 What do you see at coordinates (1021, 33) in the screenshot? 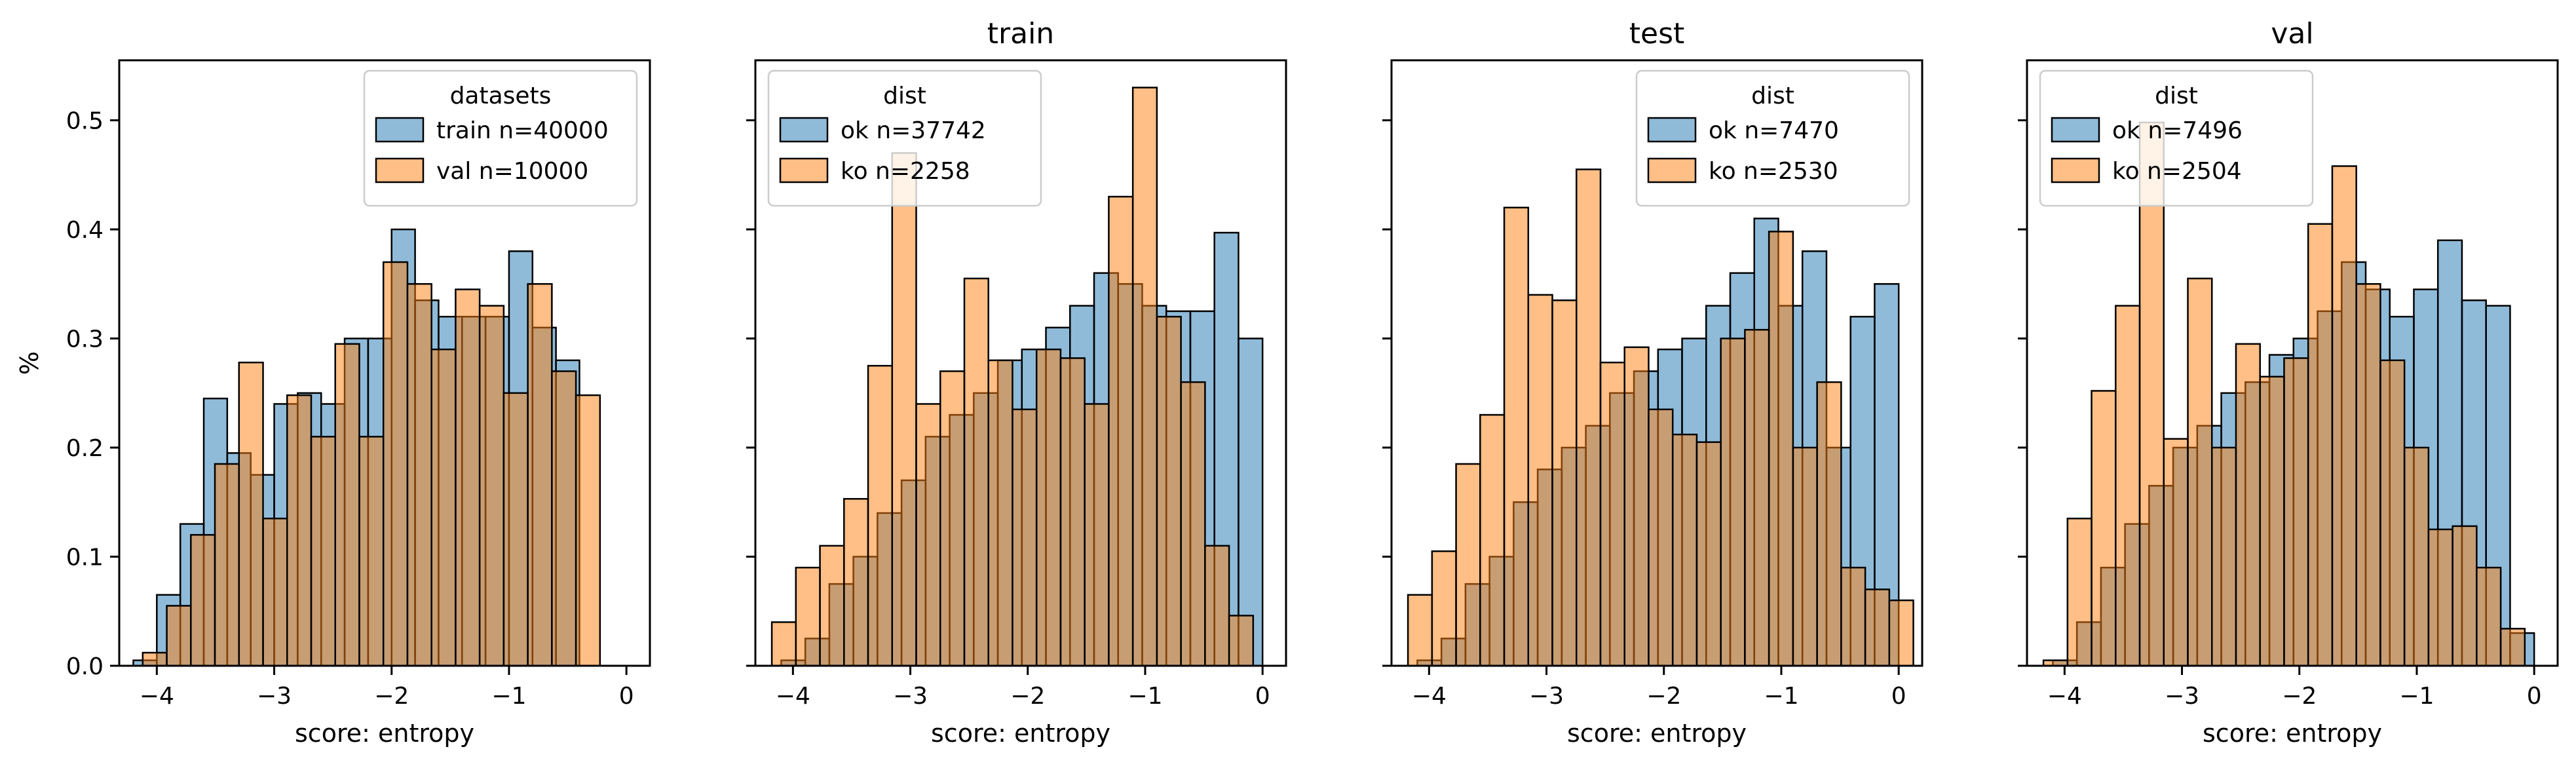
I see `panel-title: train` at bounding box center [1021, 33].